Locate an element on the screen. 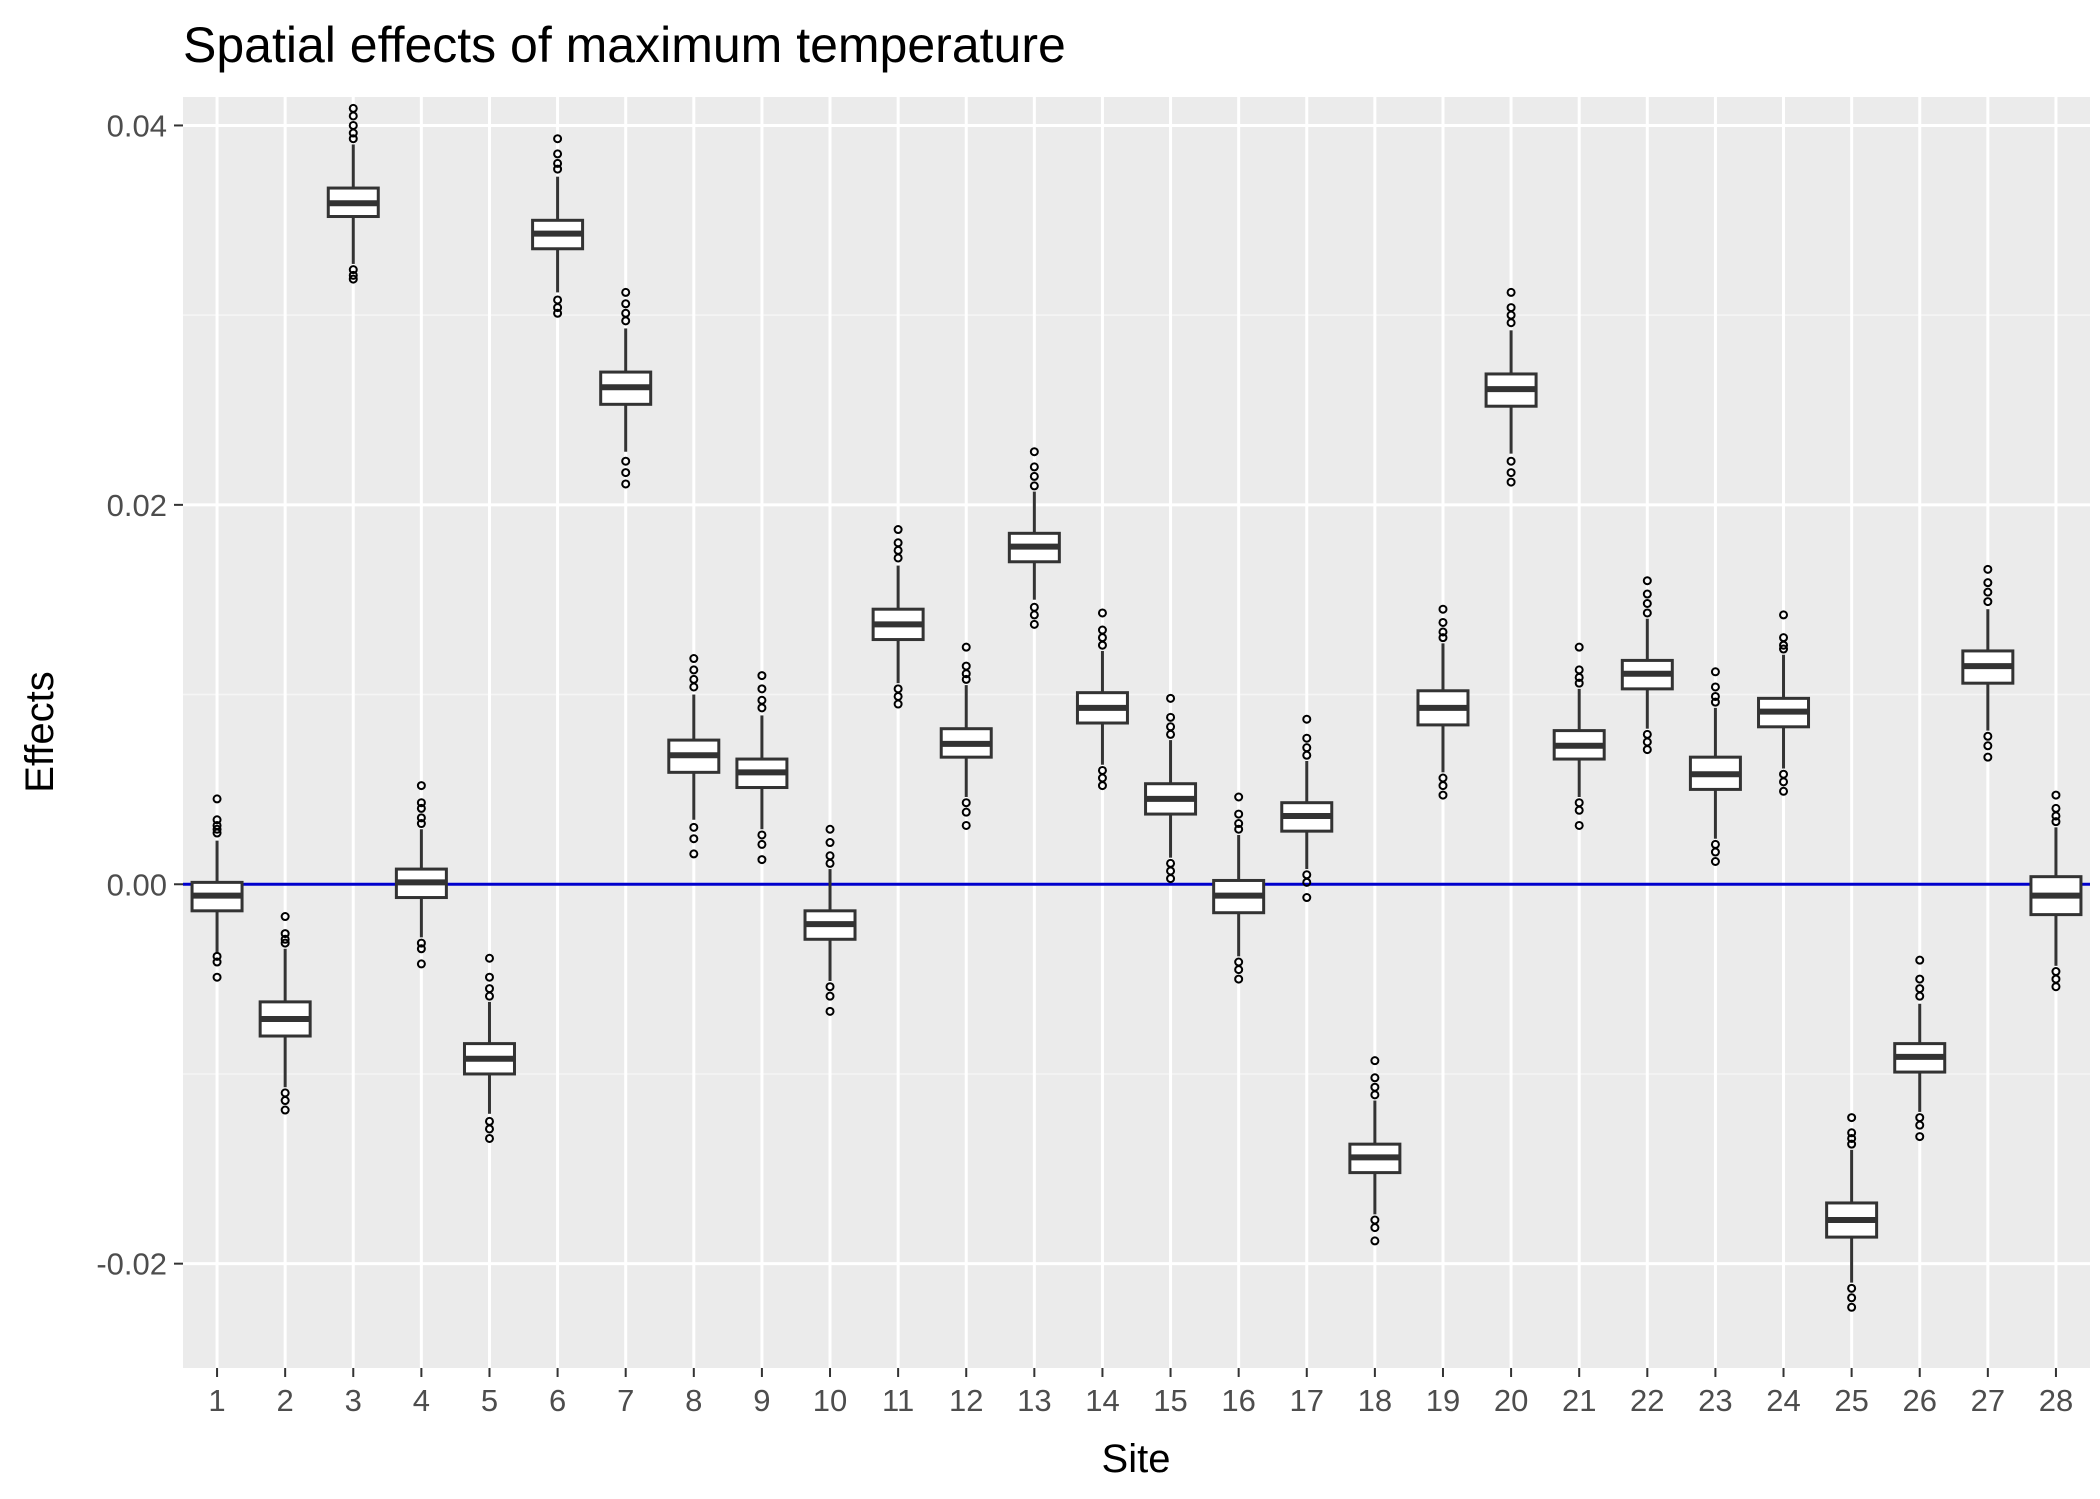 This screenshot has width=2100, height=1499. y-tick-label: -0.02 is located at coordinates (131, 1264).